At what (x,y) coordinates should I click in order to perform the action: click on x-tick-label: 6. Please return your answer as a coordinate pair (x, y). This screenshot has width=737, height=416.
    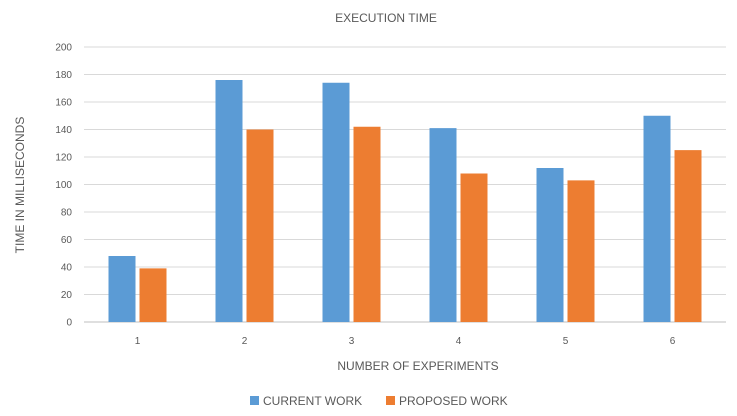
    Looking at the image, I should click on (673, 341).